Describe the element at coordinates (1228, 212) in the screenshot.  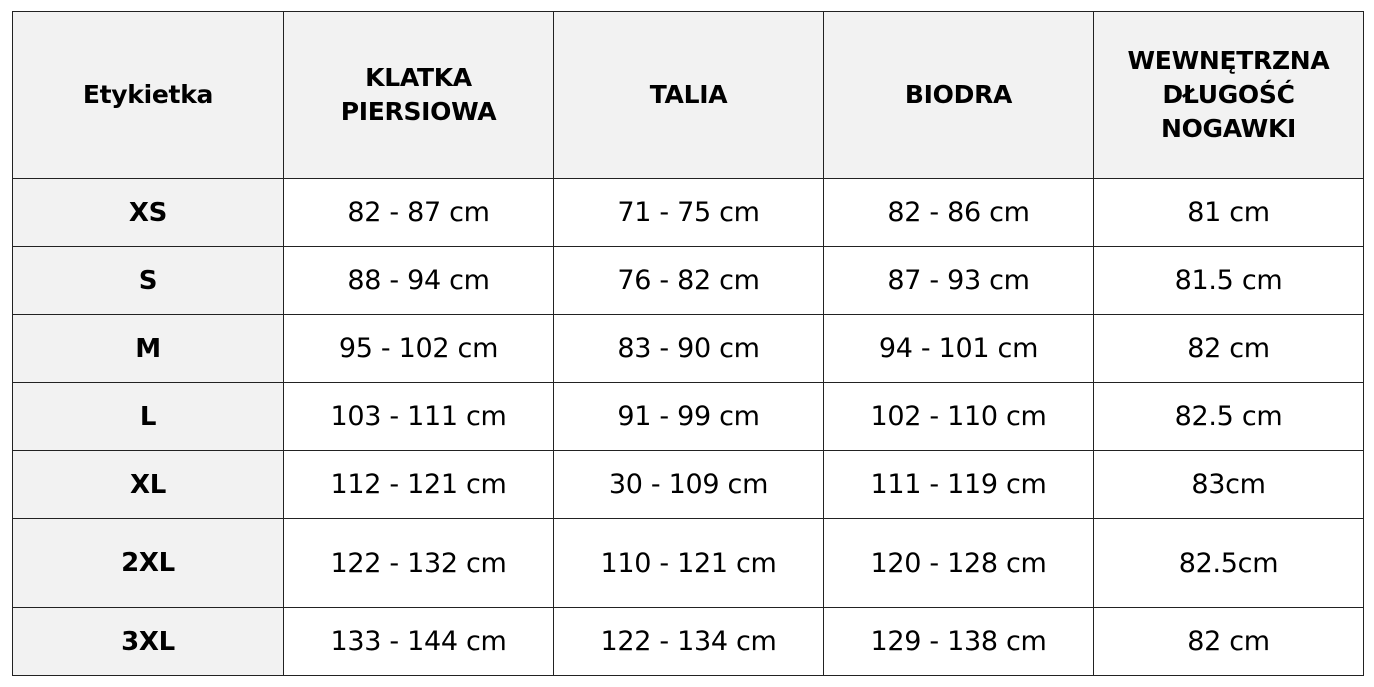
I see `inseam-cell: 81 cm` at that location.